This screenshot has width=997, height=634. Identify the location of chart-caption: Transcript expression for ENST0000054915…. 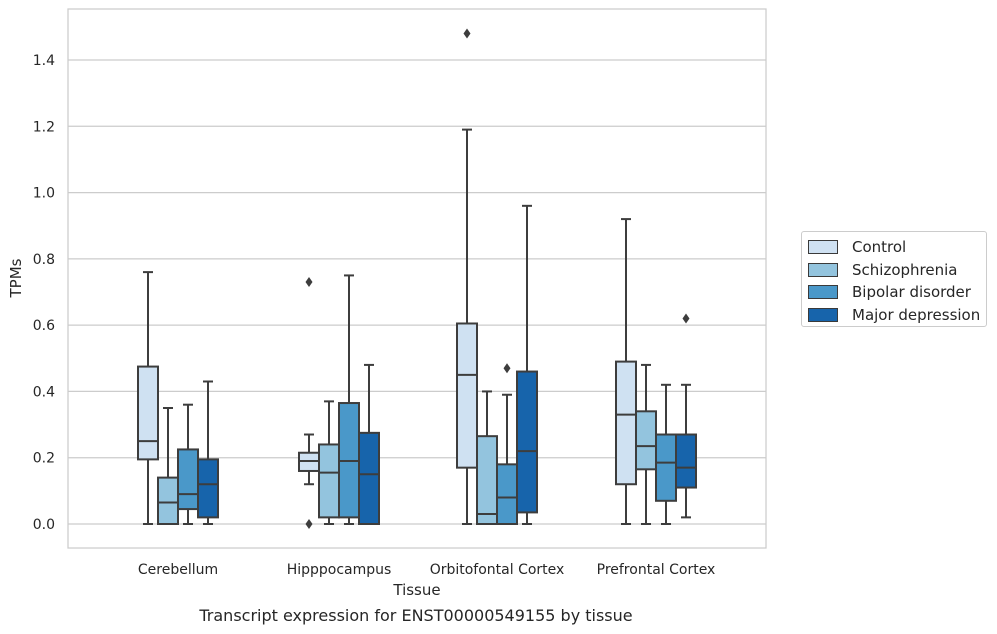
(416, 615).